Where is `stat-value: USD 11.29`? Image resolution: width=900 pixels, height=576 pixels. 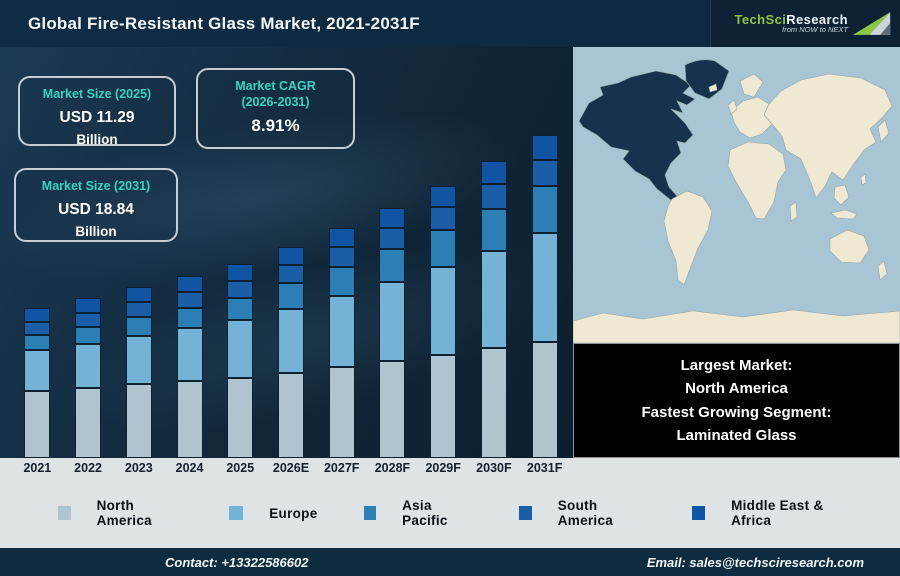
stat-value: USD 11.29 is located at coordinates (97, 117).